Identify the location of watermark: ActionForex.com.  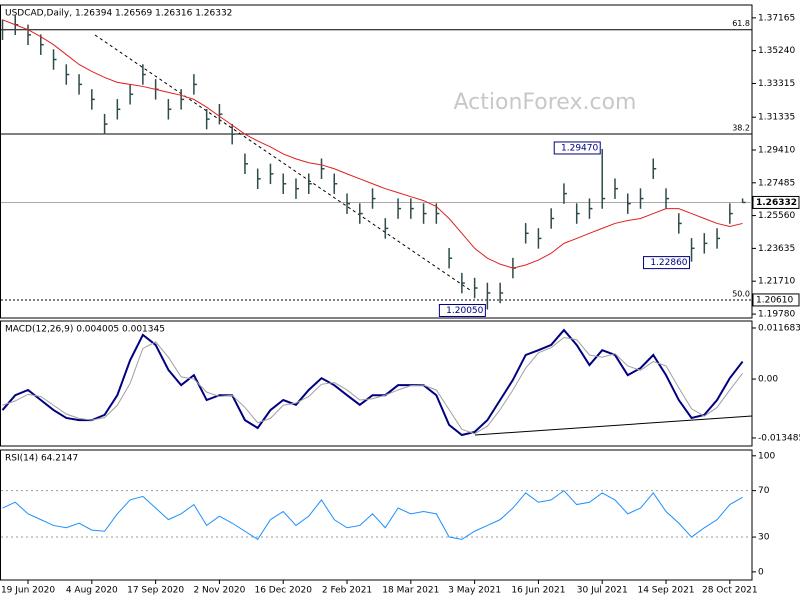
(545, 102).